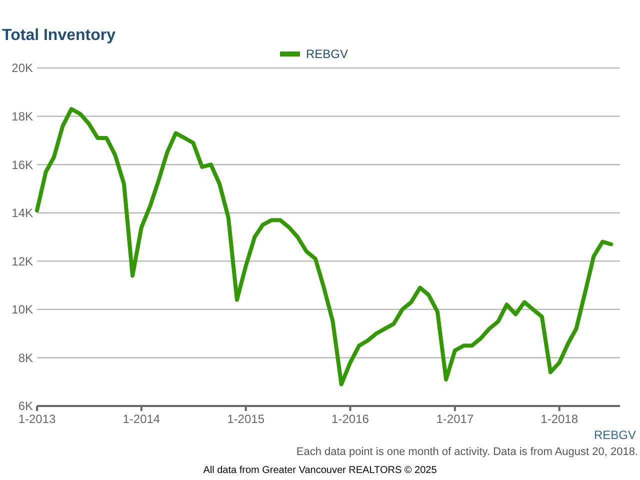 Image resolution: width=640 pixels, height=480 pixels. What do you see at coordinates (327, 54) in the screenshot?
I see `legend-label: REBGV` at bounding box center [327, 54].